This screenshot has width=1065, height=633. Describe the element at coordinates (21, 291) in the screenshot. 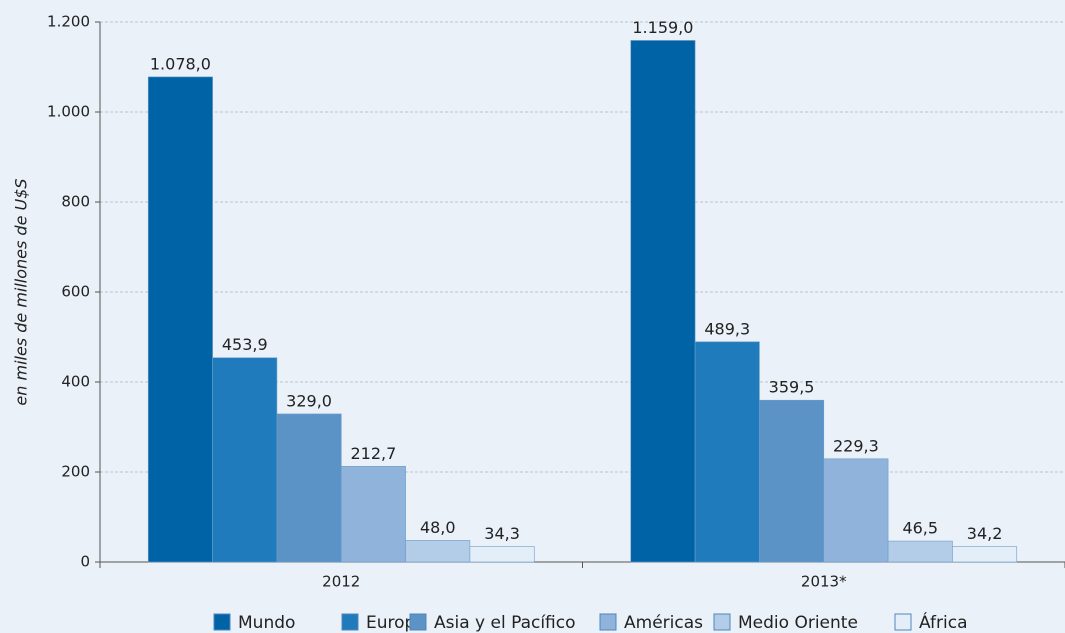

I see `y-axis-label: en miles de millones de U$S` at that location.